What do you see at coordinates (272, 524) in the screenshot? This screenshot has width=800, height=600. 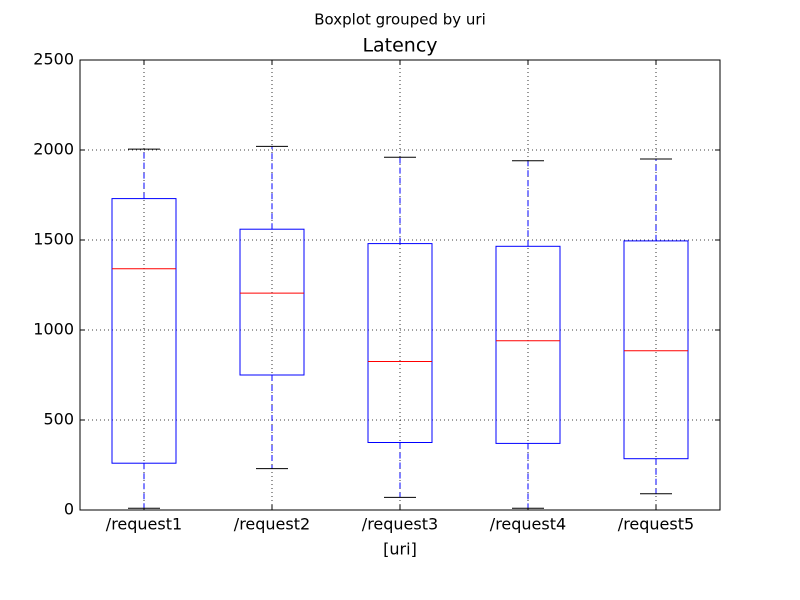 I see `x-tick-label: /request2` at bounding box center [272, 524].